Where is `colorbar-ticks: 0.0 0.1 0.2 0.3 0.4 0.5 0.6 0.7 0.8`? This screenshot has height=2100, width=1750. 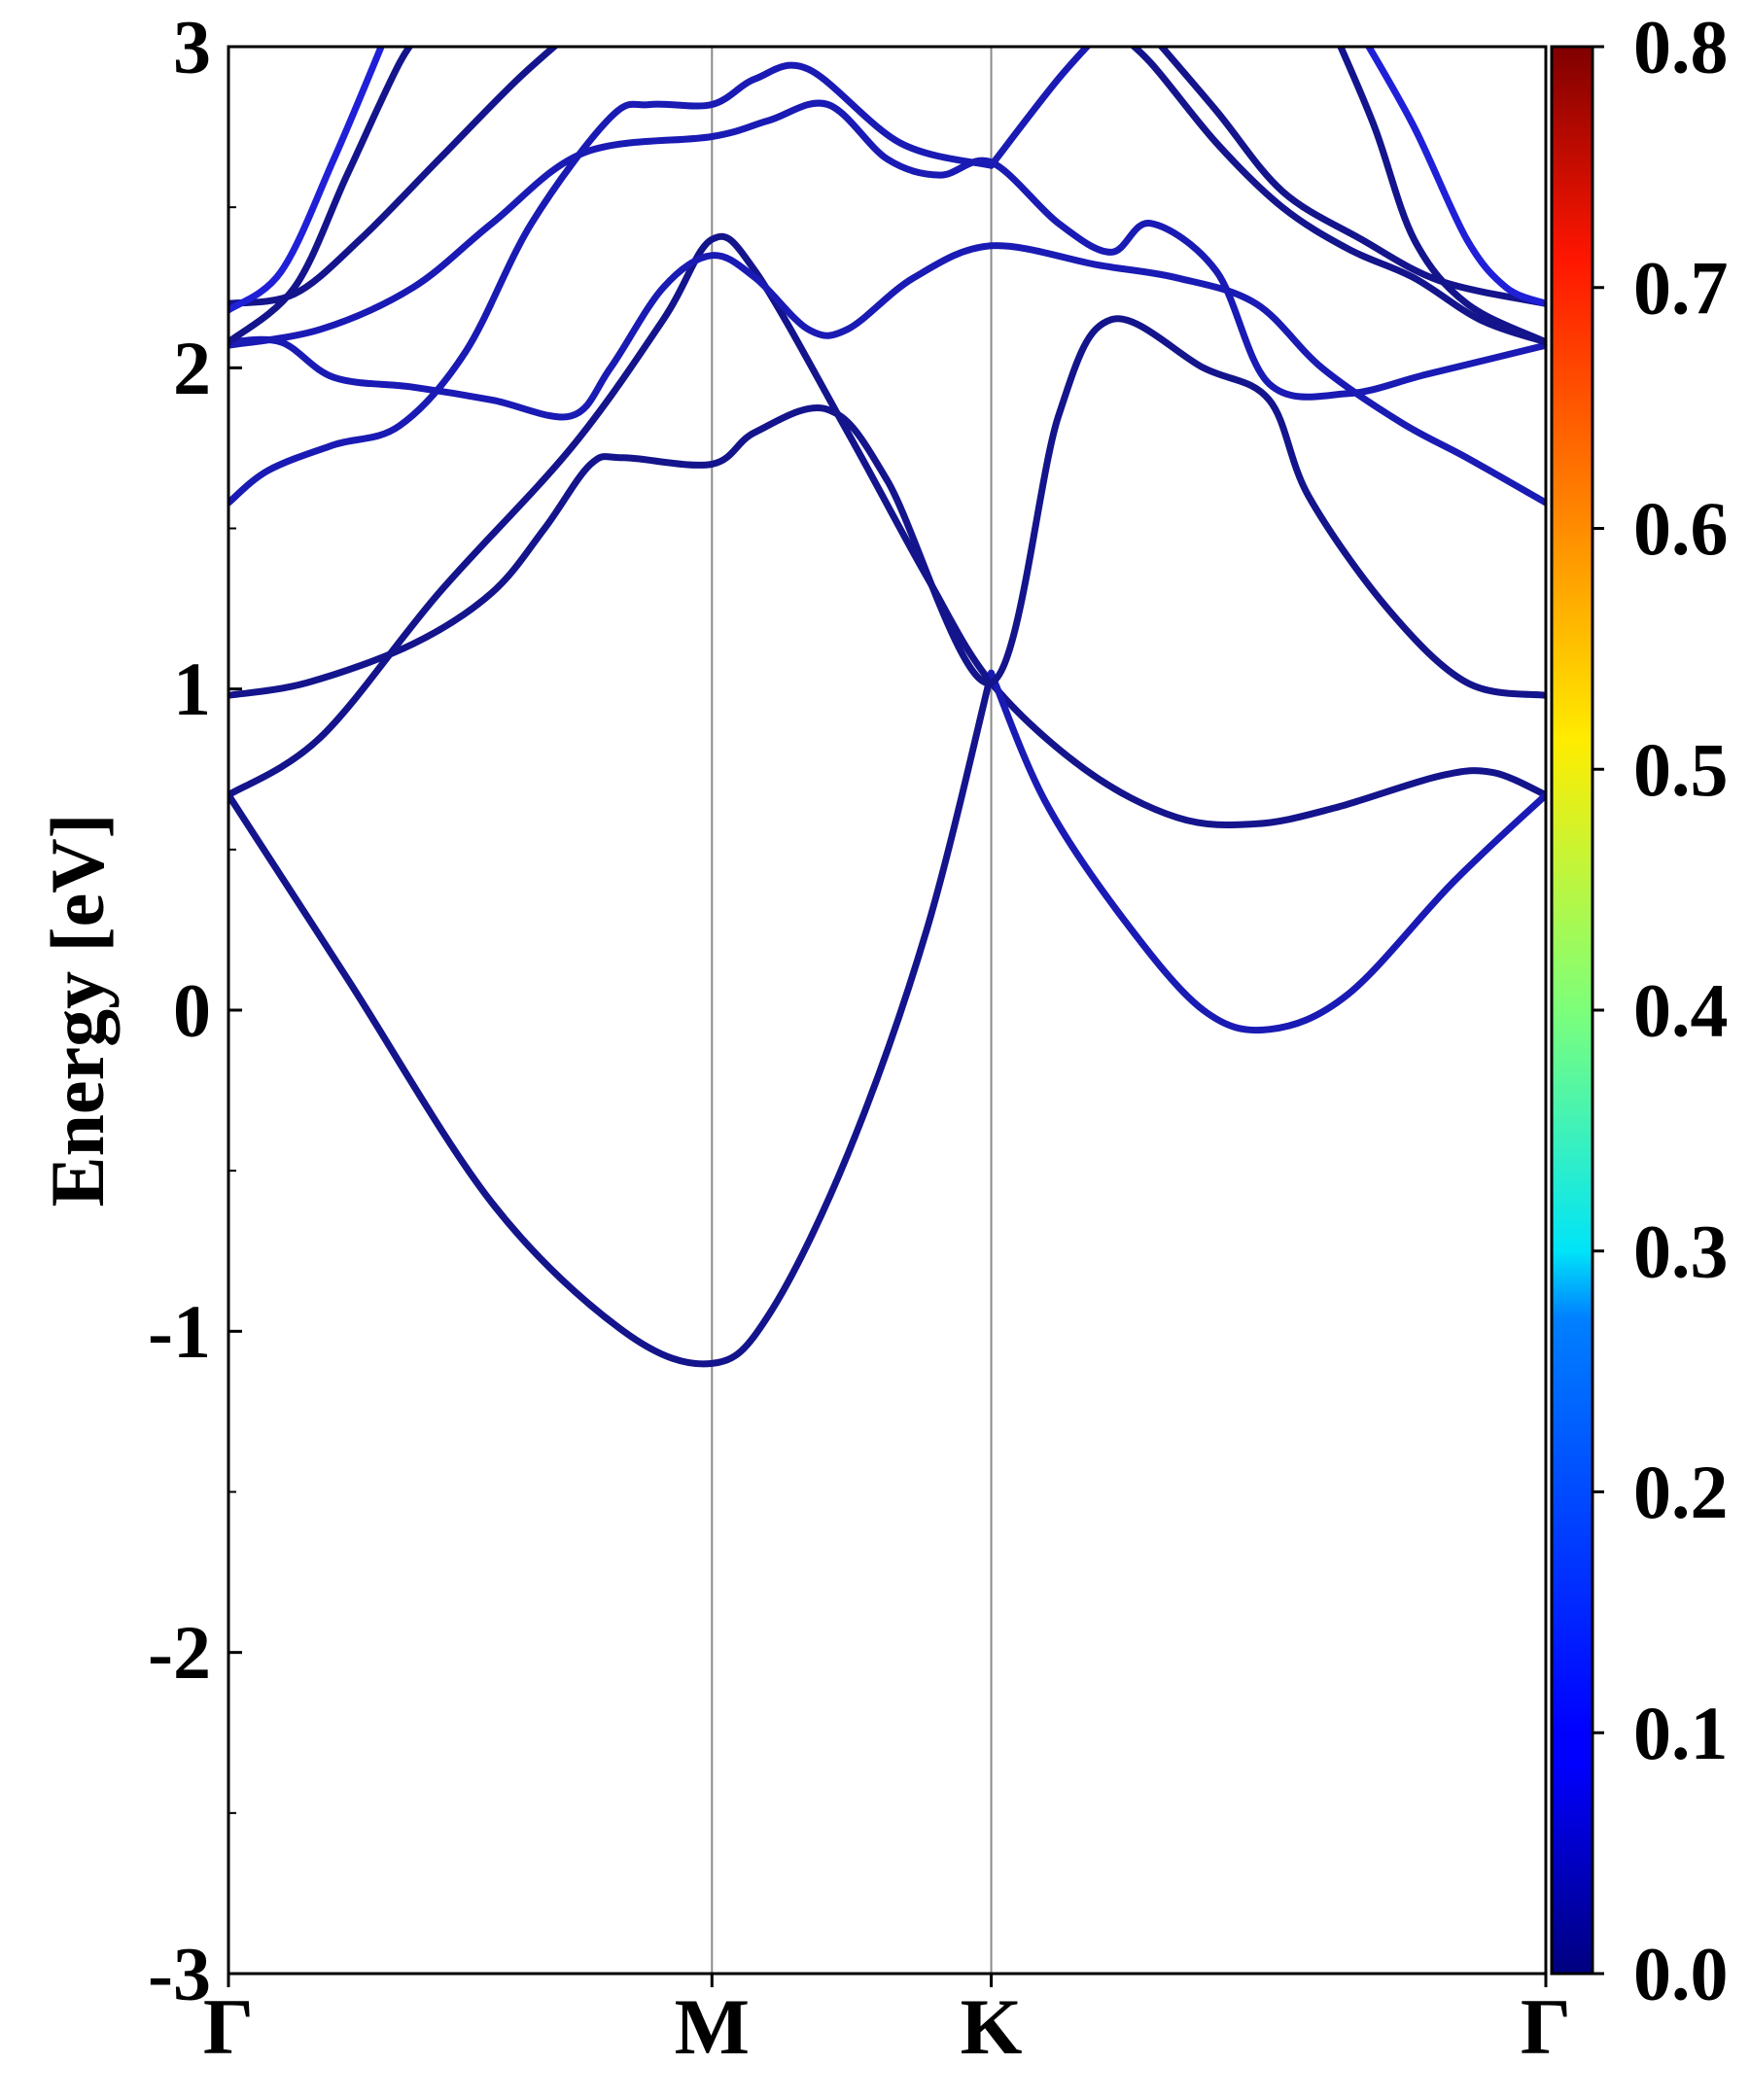
colorbar-ticks: 0.0 0.1 0.2 0.3 0.4 0.5 0.6 0.7 0.8 is located at coordinates (1660, 1010).